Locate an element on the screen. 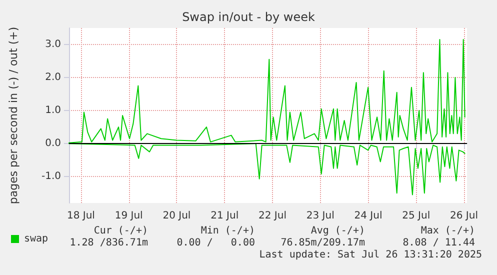  x-tick-label: 25 Jul is located at coordinates (416, 216).